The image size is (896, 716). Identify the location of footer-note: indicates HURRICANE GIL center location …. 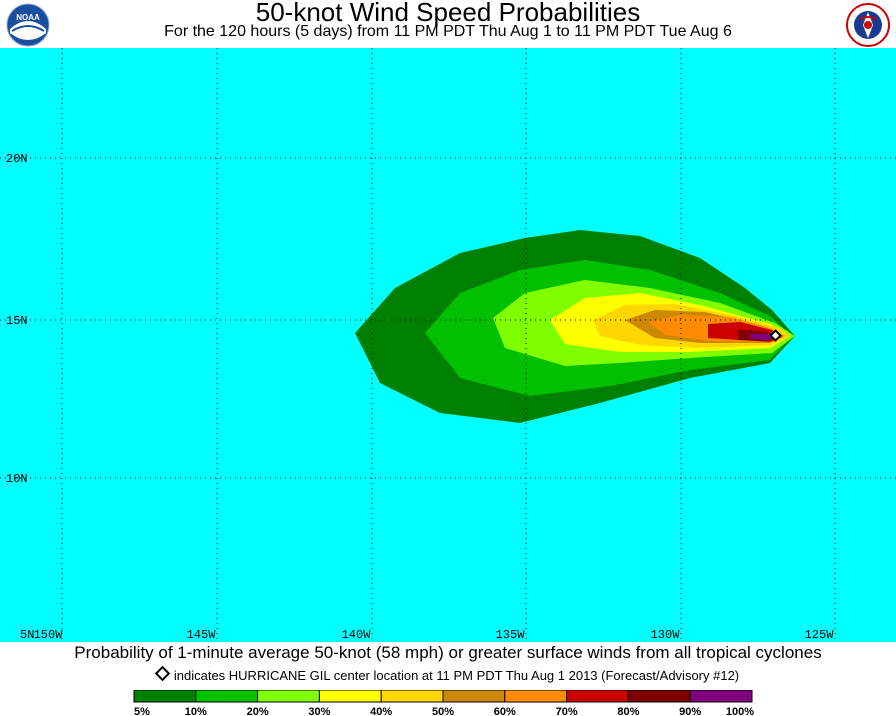
(448, 674).